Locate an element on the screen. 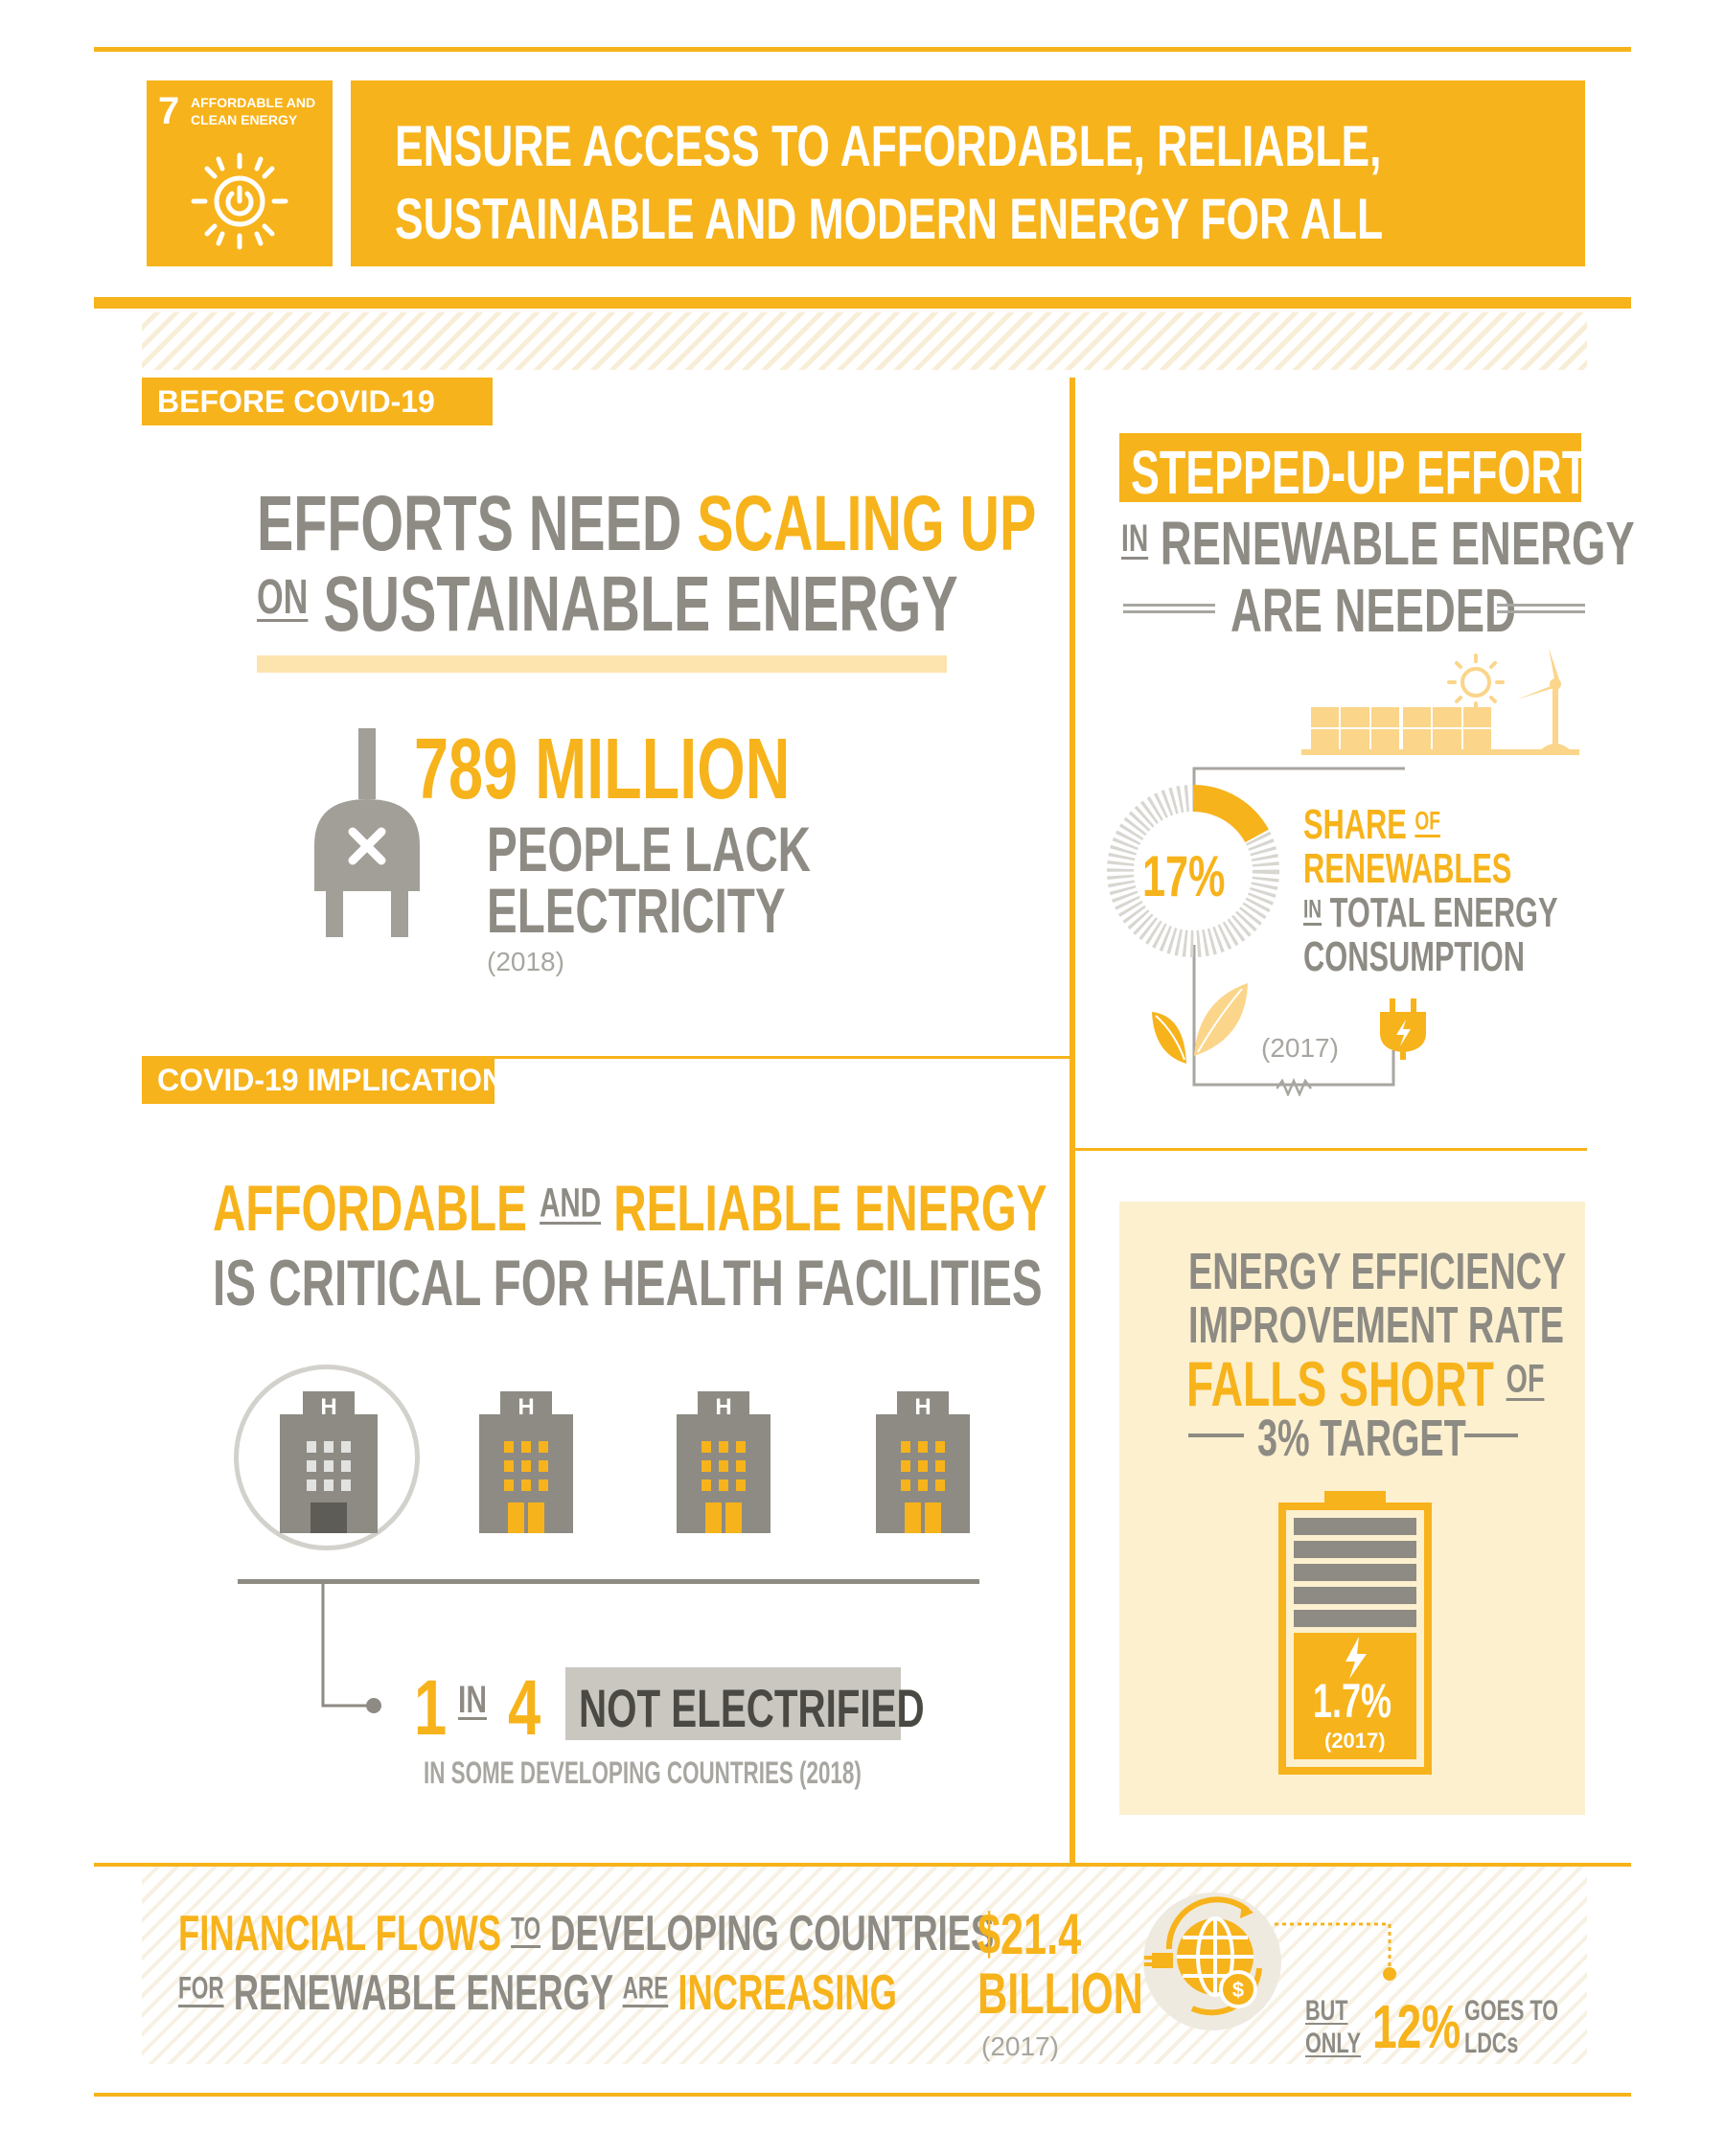  ratio-one: 1 is located at coordinates (431, 1708).